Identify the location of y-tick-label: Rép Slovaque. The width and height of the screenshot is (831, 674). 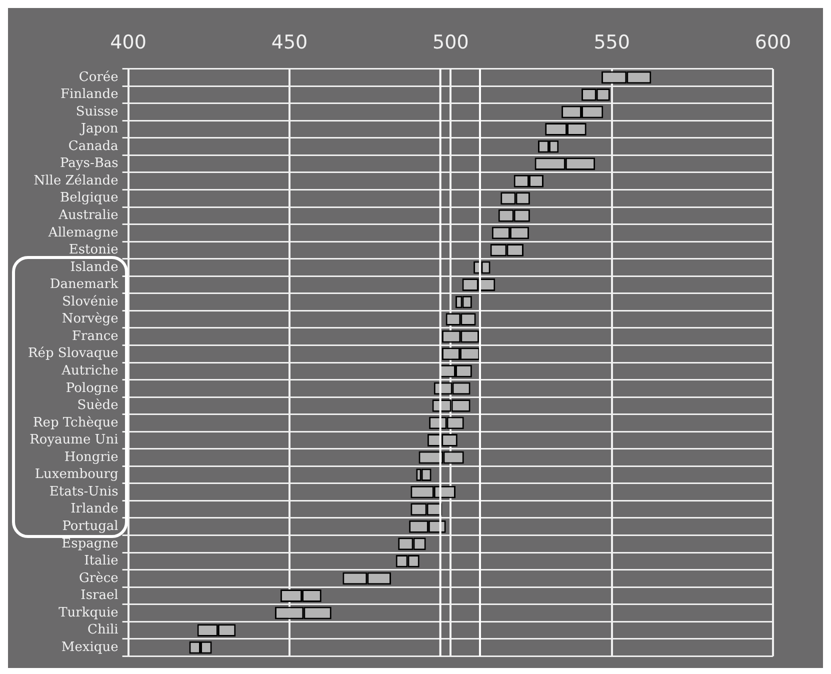
(73, 354).